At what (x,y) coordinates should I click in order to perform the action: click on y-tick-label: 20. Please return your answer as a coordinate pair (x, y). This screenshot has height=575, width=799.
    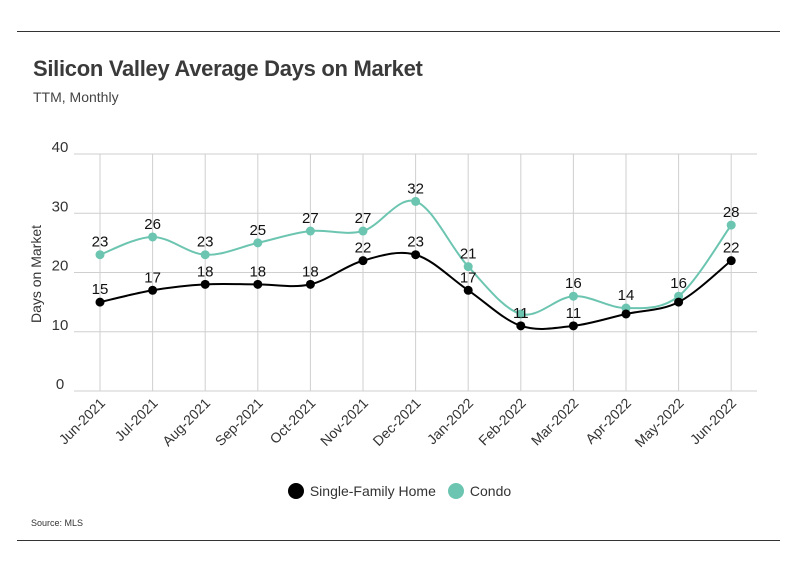
    Looking at the image, I should click on (60, 266).